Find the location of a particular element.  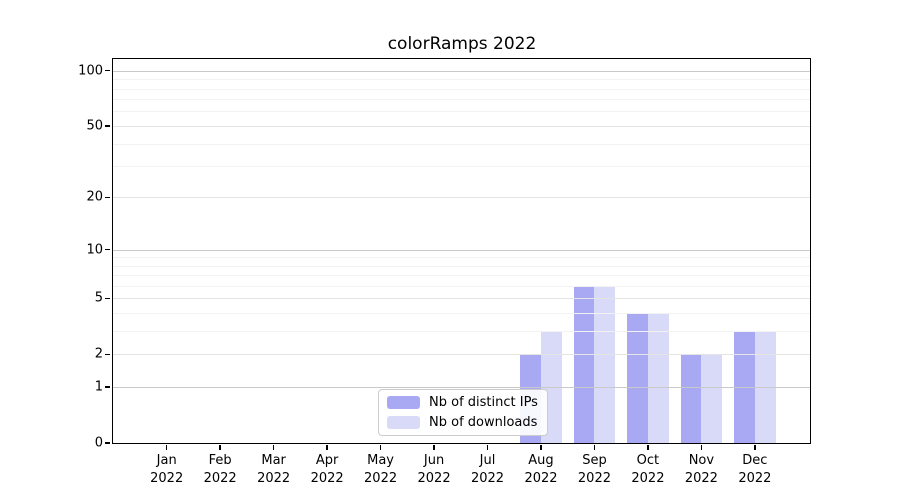

y-tick-label: 10 is located at coordinates (94, 250).